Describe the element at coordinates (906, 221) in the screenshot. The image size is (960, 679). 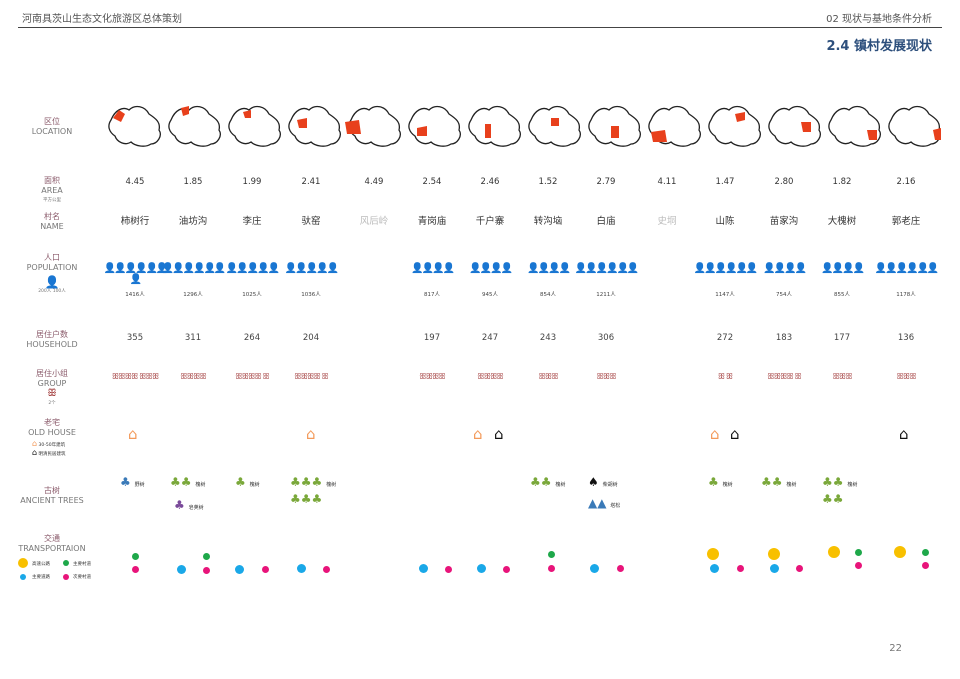
I see `village-name: 郭老庄` at that location.